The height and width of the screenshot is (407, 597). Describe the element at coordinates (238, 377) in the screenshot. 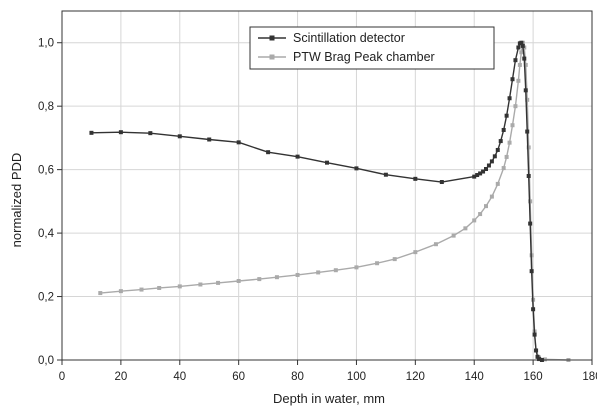

I see `x-tick-label: 60` at that location.